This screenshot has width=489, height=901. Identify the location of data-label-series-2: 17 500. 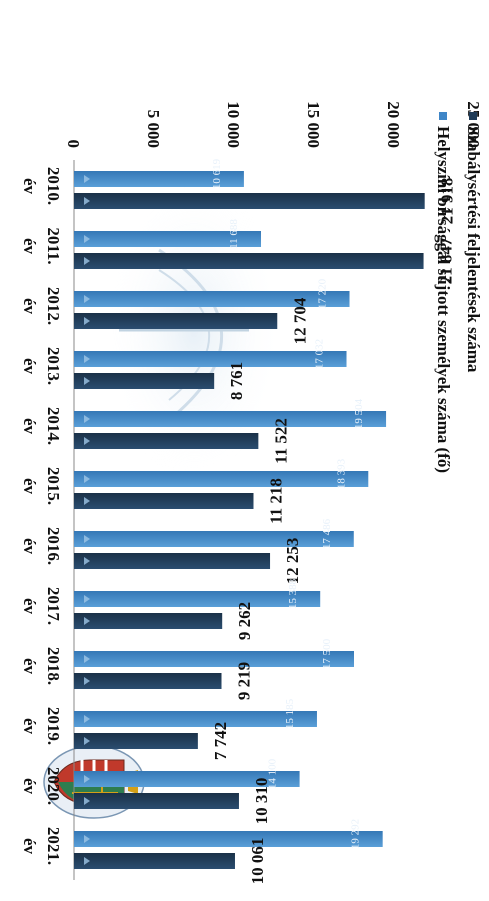
(327, 653).